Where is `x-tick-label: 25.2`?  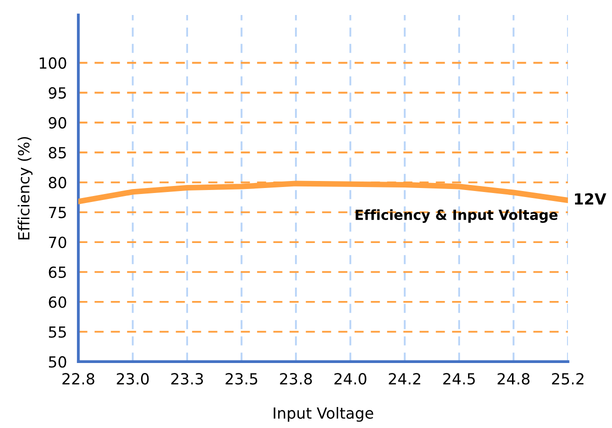
x-tick-label: 25.2 is located at coordinates (568, 379).